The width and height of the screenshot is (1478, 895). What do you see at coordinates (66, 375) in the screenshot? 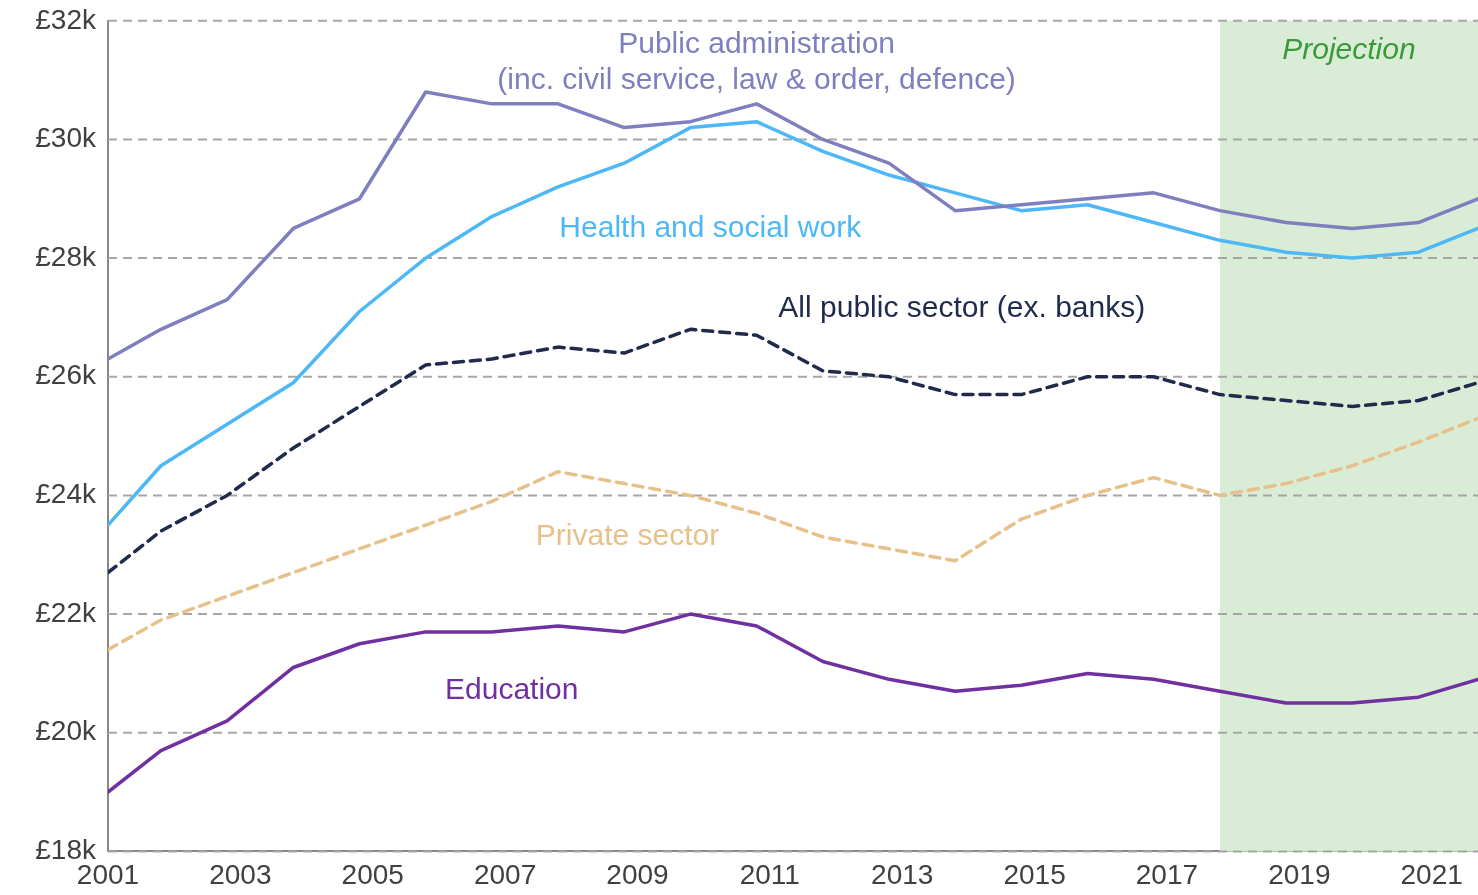
I see `y-tick-label: £26k` at bounding box center [66, 375].